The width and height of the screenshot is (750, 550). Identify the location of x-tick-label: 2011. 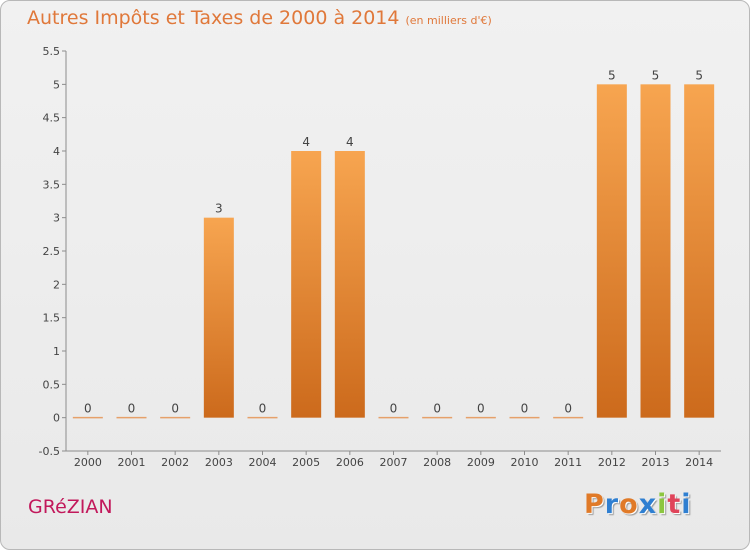
(568, 462).